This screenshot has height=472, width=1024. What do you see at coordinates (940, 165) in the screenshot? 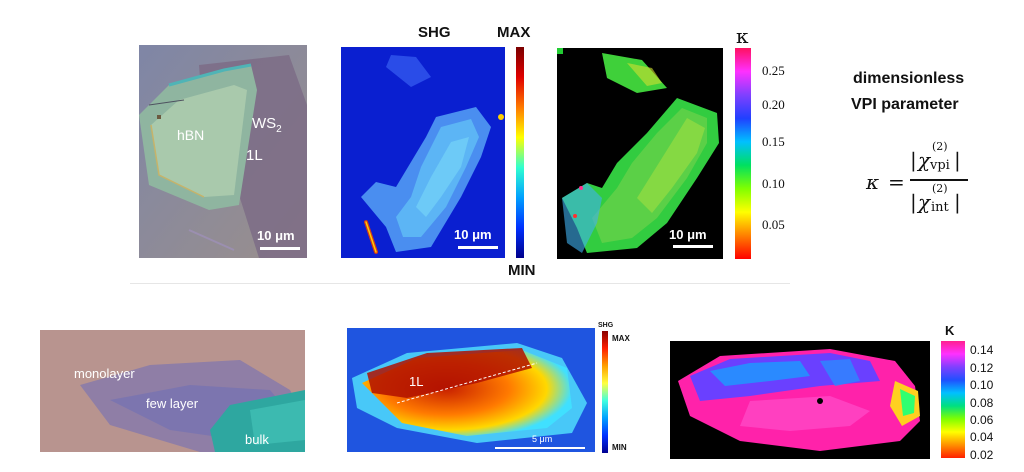
I see `chi-subscript-vpi: vpi` at bounding box center [940, 165].